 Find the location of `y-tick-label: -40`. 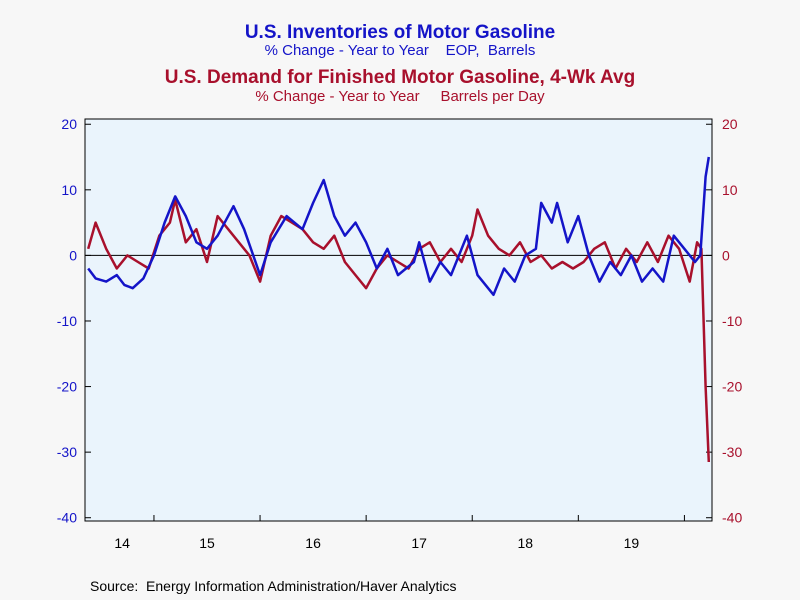

y-tick-label: -40 is located at coordinates (67, 518).